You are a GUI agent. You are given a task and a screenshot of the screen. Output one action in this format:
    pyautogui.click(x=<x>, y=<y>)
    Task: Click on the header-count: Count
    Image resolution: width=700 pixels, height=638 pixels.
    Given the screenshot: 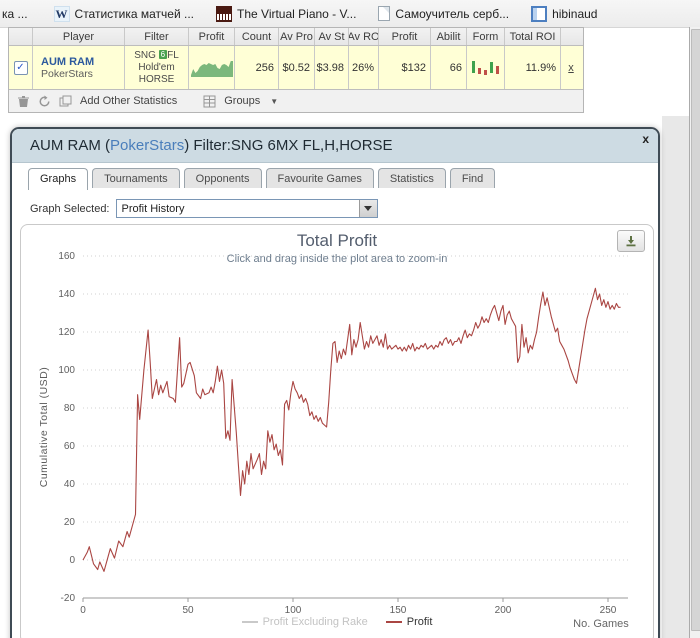 What is the action you would take?
    pyautogui.click(x=257, y=36)
    